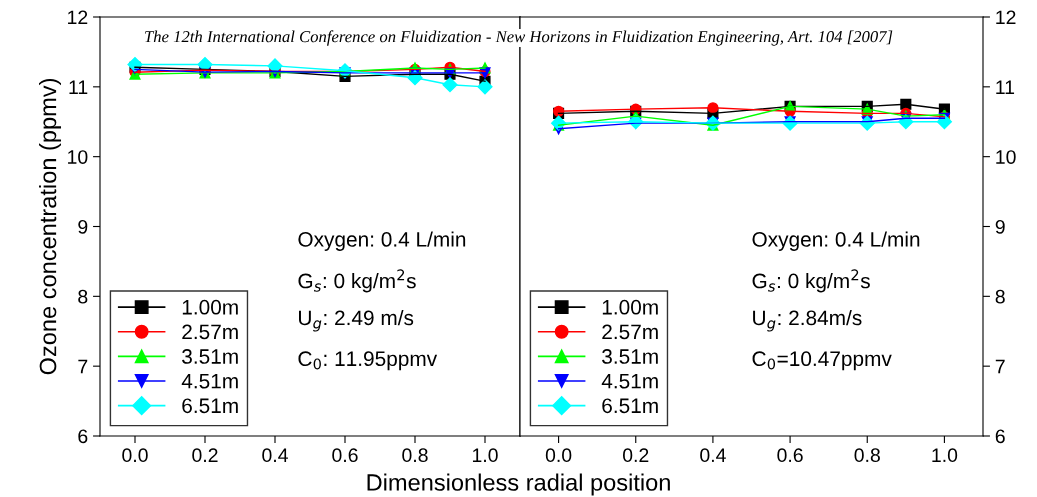 The image size is (1037, 497). Describe the element at coordinates (519, 38) in the screenshot. I see `annotation: The 12th International Conference on Fluidization - New Horizons in Fluidization Engineering, Art. 104 [2007]` at that location.